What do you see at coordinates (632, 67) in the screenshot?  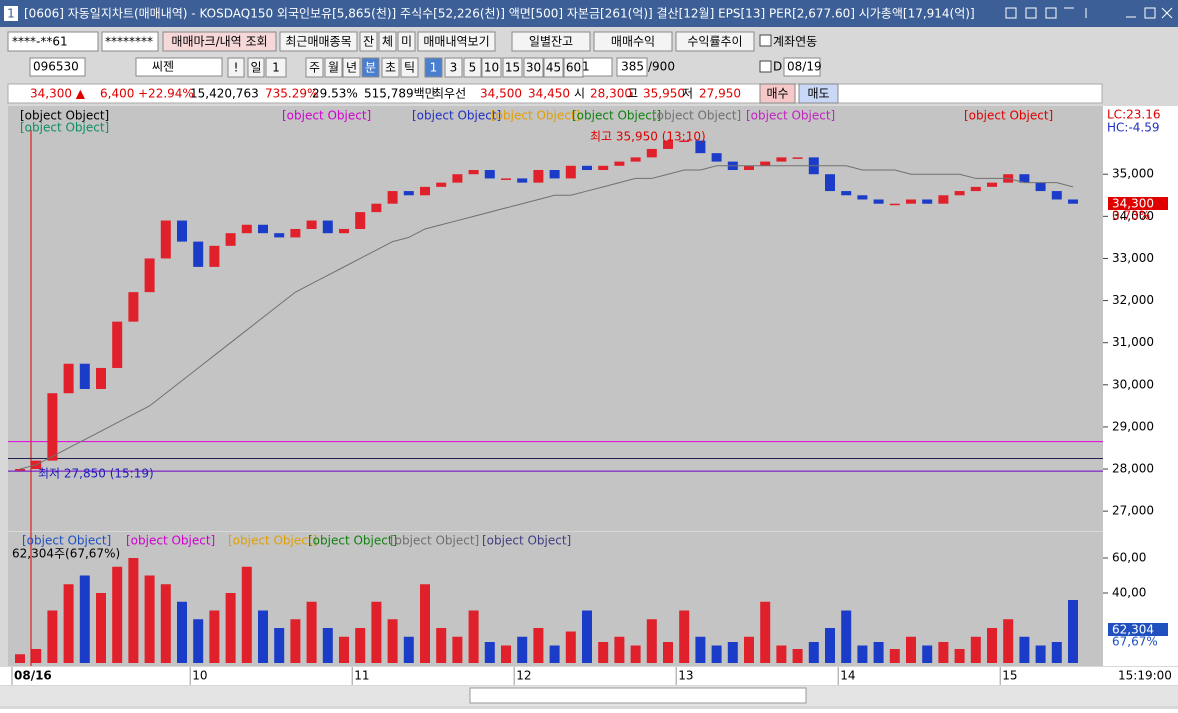 I see `range-field` at bounding box center [632, 67].